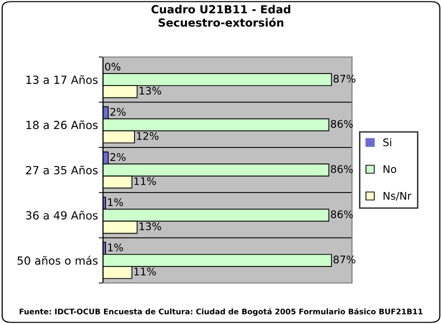  I want to click on y-tick-label: 27 a 35 Años, so click(62, 170).